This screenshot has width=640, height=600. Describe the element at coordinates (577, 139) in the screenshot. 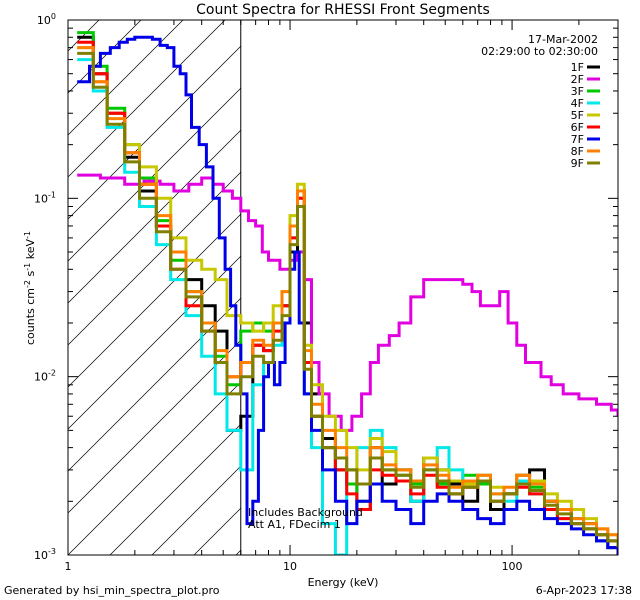

I see `legend-label-7F: 7F` at that location.